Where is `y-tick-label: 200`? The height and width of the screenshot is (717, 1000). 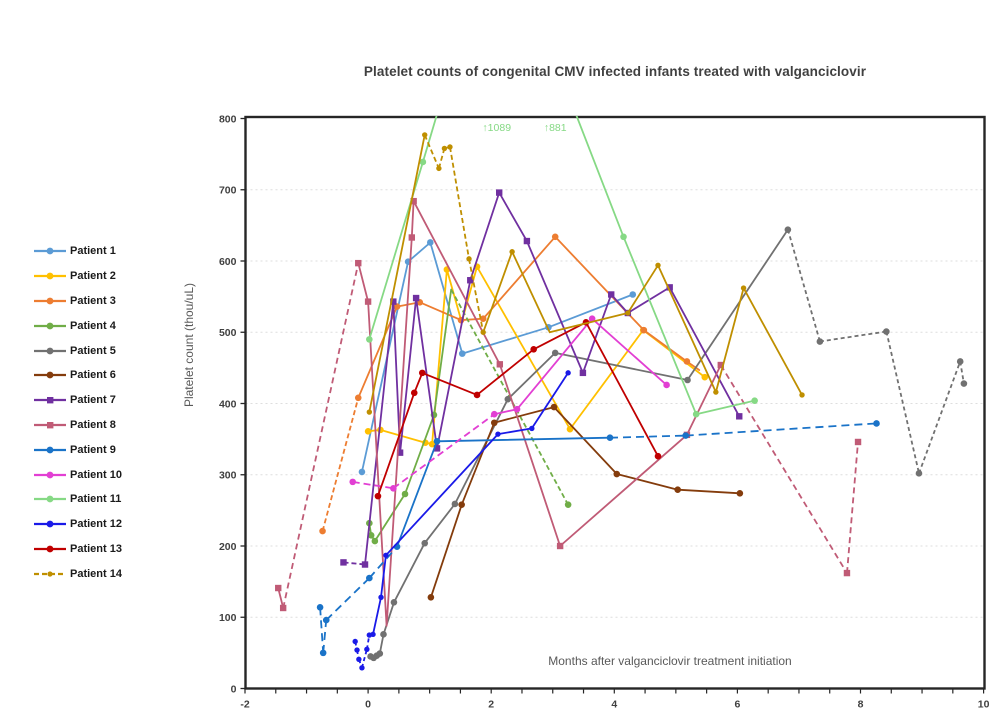
y-tick-label: 200 is located at coordinates (228, 547).